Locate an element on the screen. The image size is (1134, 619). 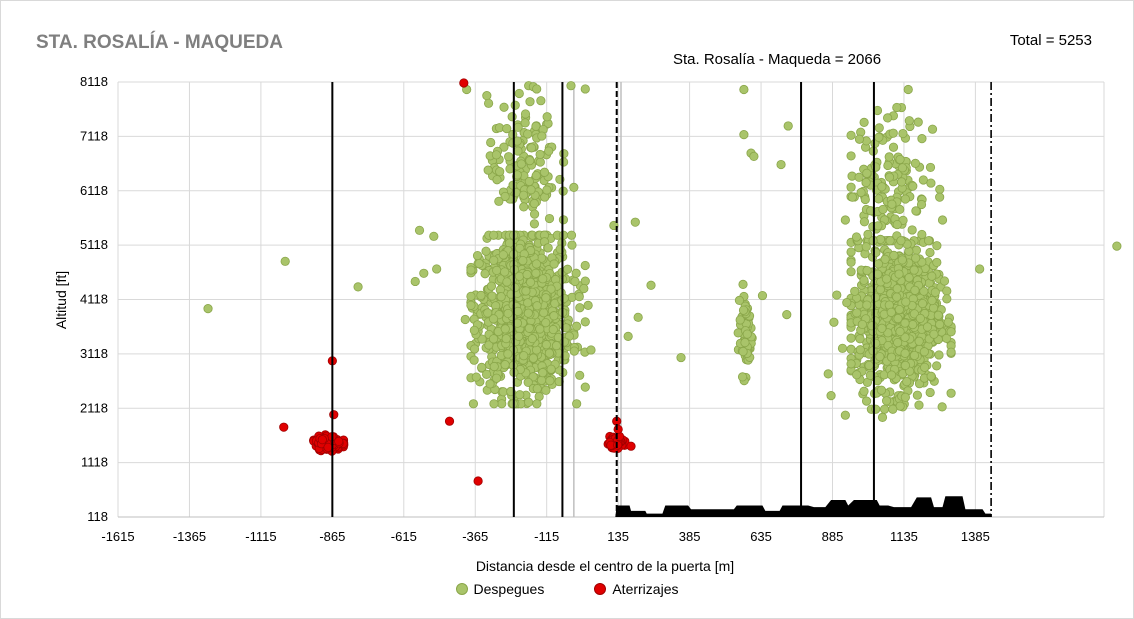
legend-item-aterrizajes: Aterrizajes is located at coordinates (636, 589).